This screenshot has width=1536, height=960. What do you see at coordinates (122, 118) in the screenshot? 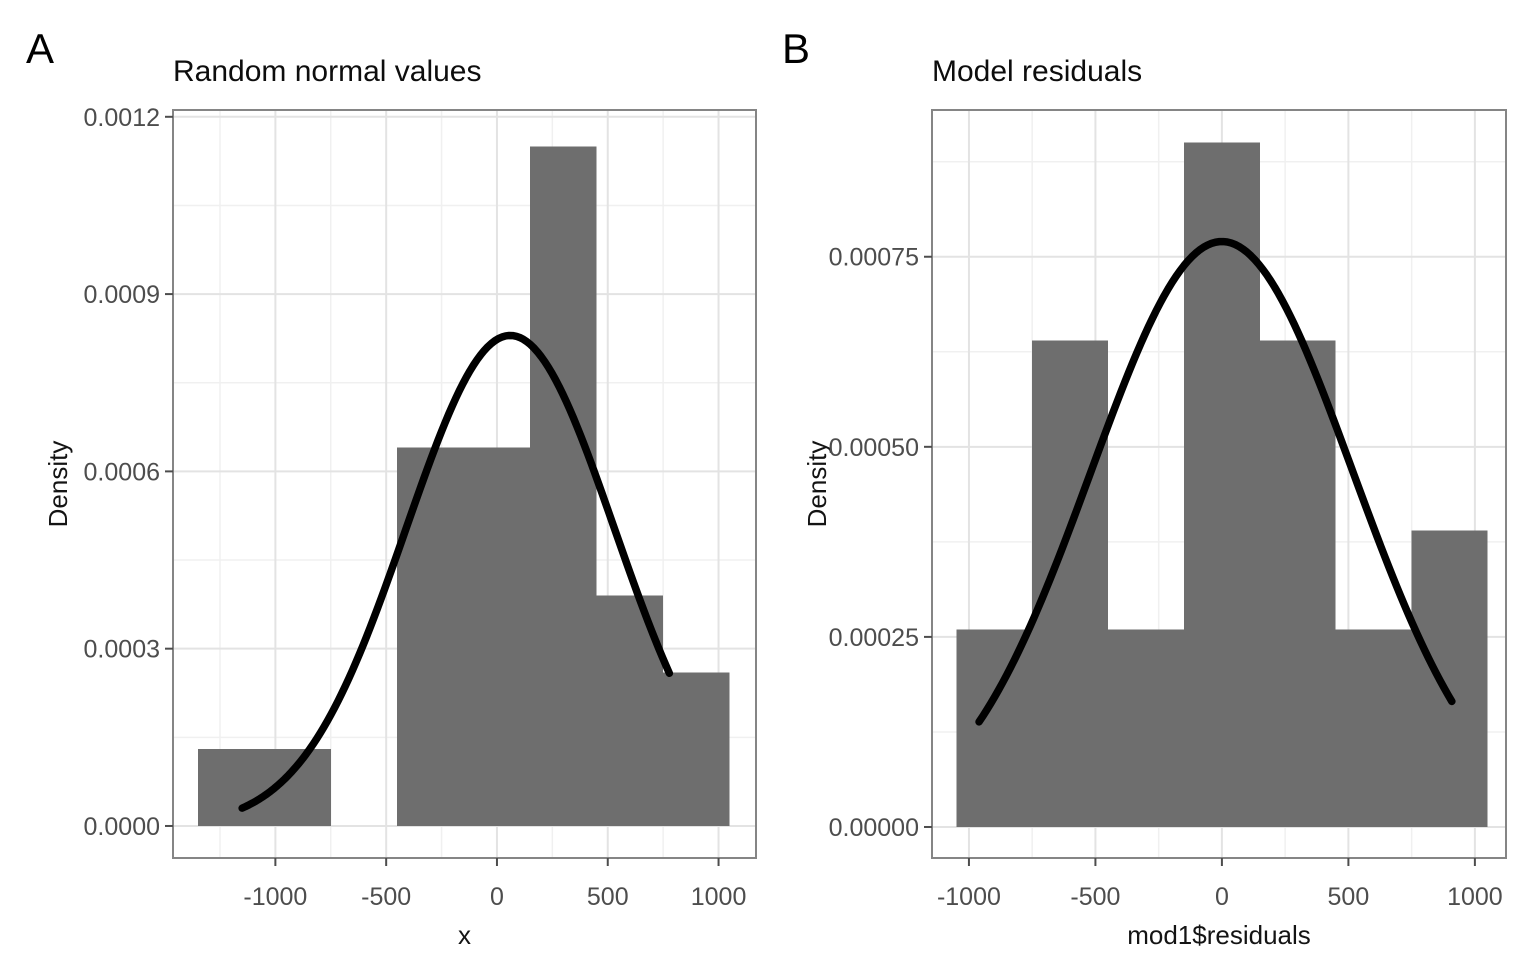
I see `y-axis-tick-label: 0.0012` at bounding box center [122, 118].